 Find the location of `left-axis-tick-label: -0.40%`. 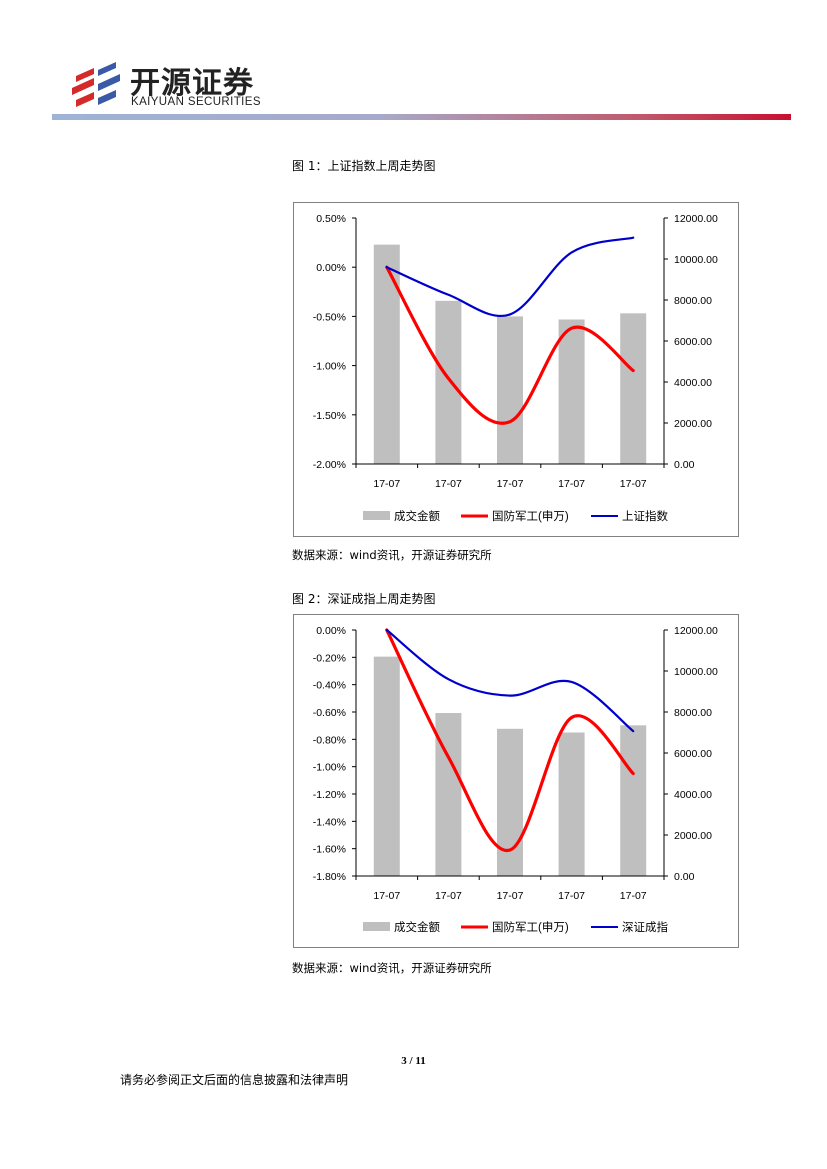

left-axis-tick-label: -0.40% is located at coordinates (329, 686).